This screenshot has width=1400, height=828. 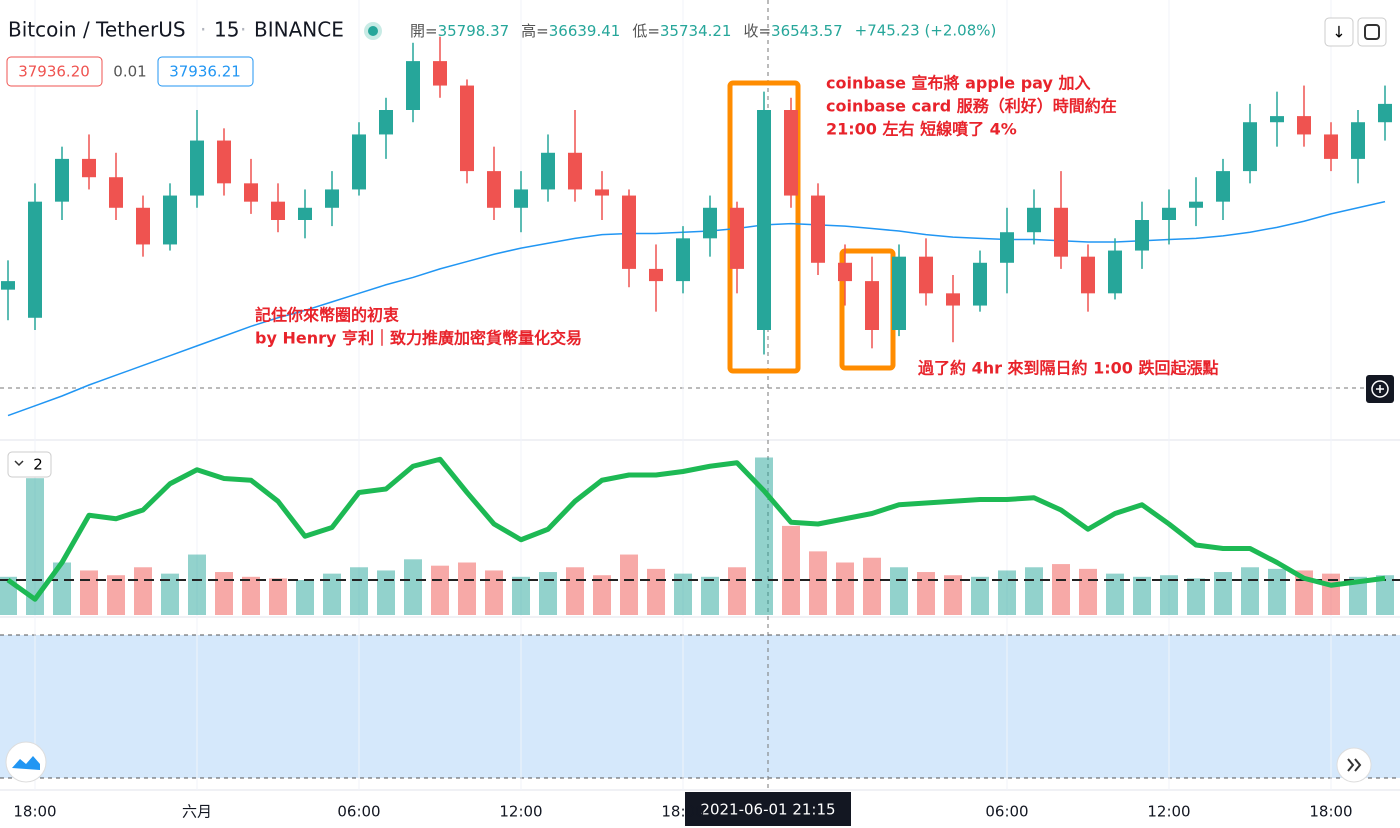 I want to click on symbol: Bitcoin / TetherUS, so click(x=97, y=30).